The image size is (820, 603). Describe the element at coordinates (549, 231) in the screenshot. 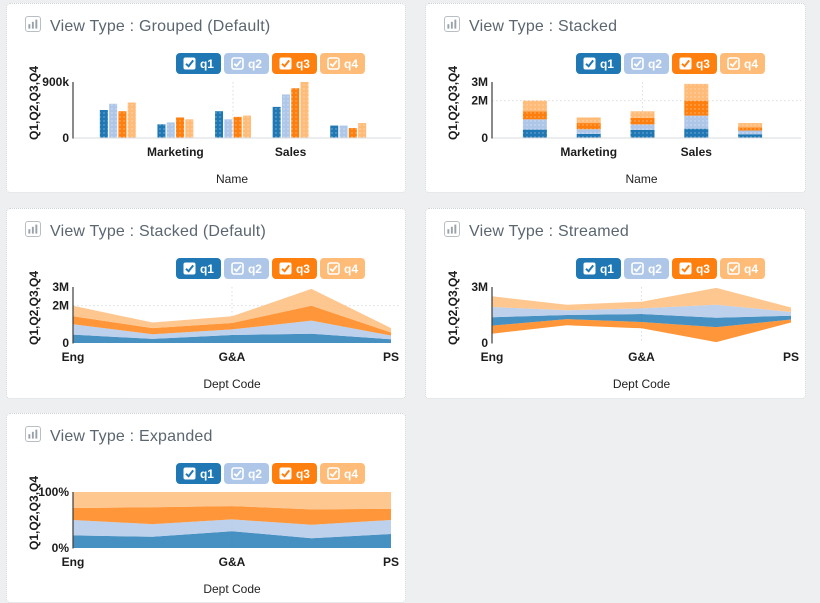

I see `panel-title: View Type : Streamed` at that location.